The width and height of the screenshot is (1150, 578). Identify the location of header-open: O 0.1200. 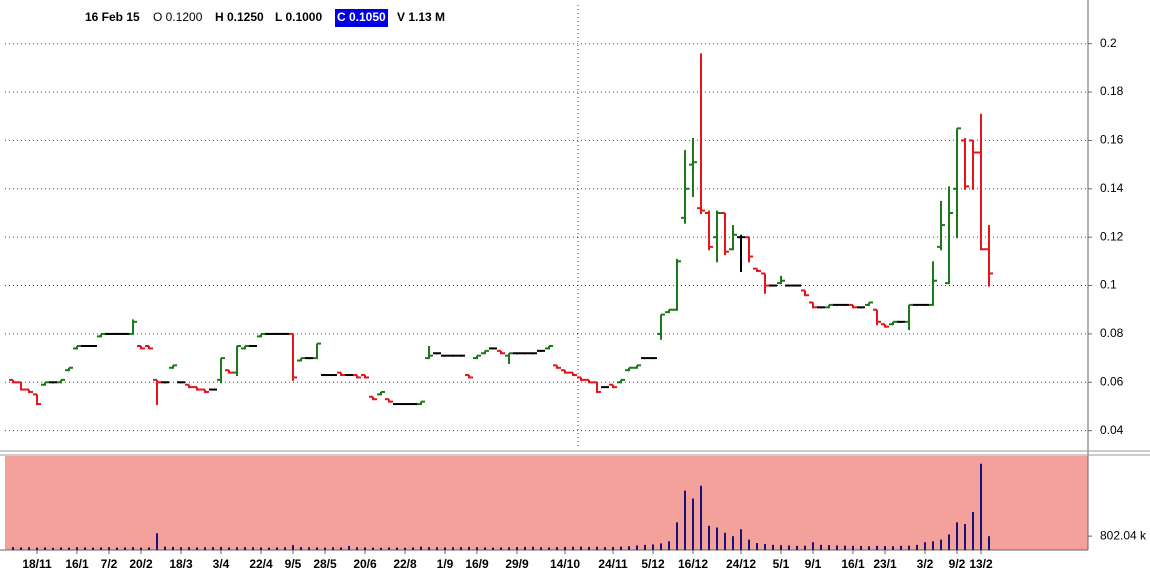
(178, 17).